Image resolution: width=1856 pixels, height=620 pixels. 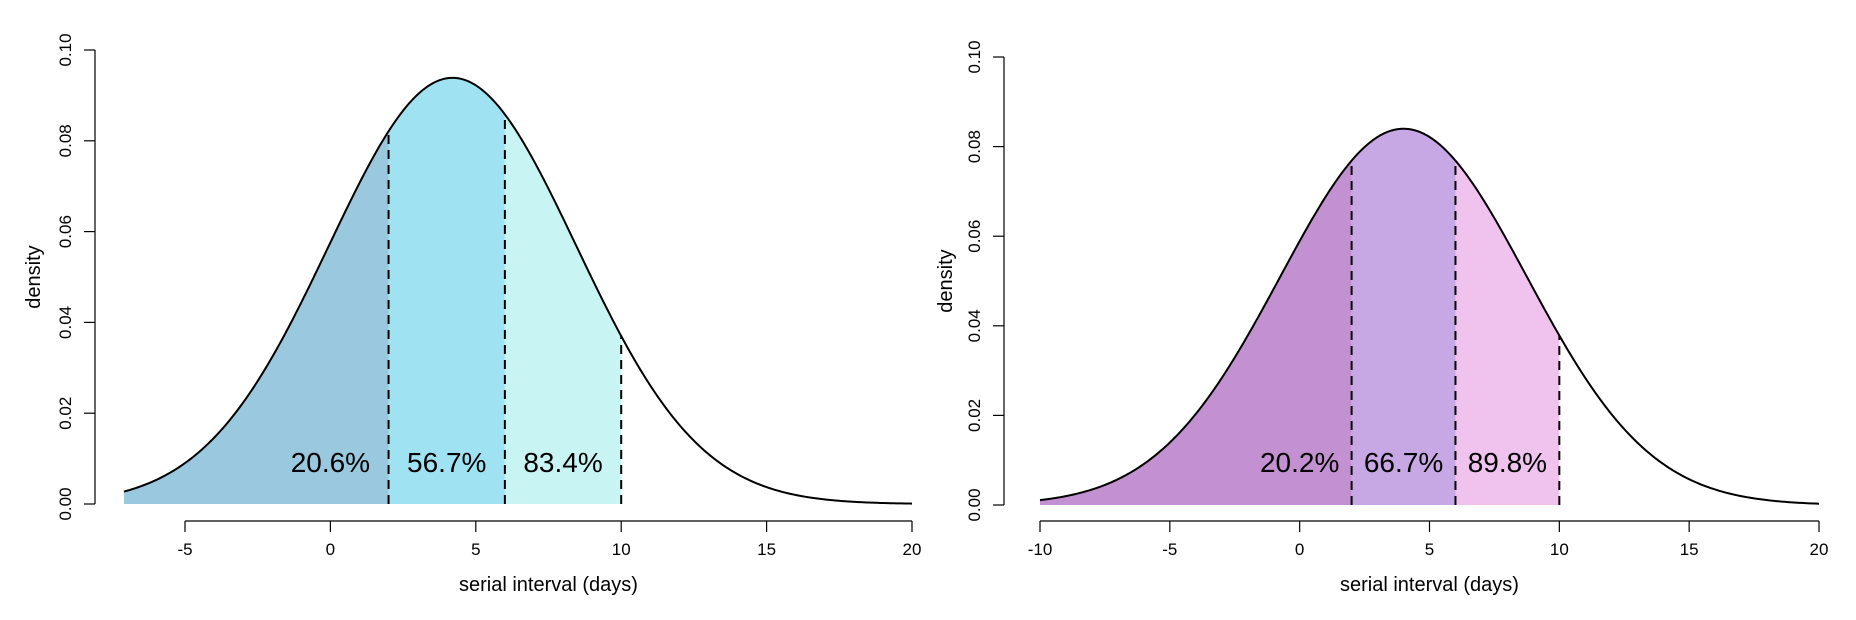 I want to click on x-tick-label-4: 10, so click(x=621, y=549).